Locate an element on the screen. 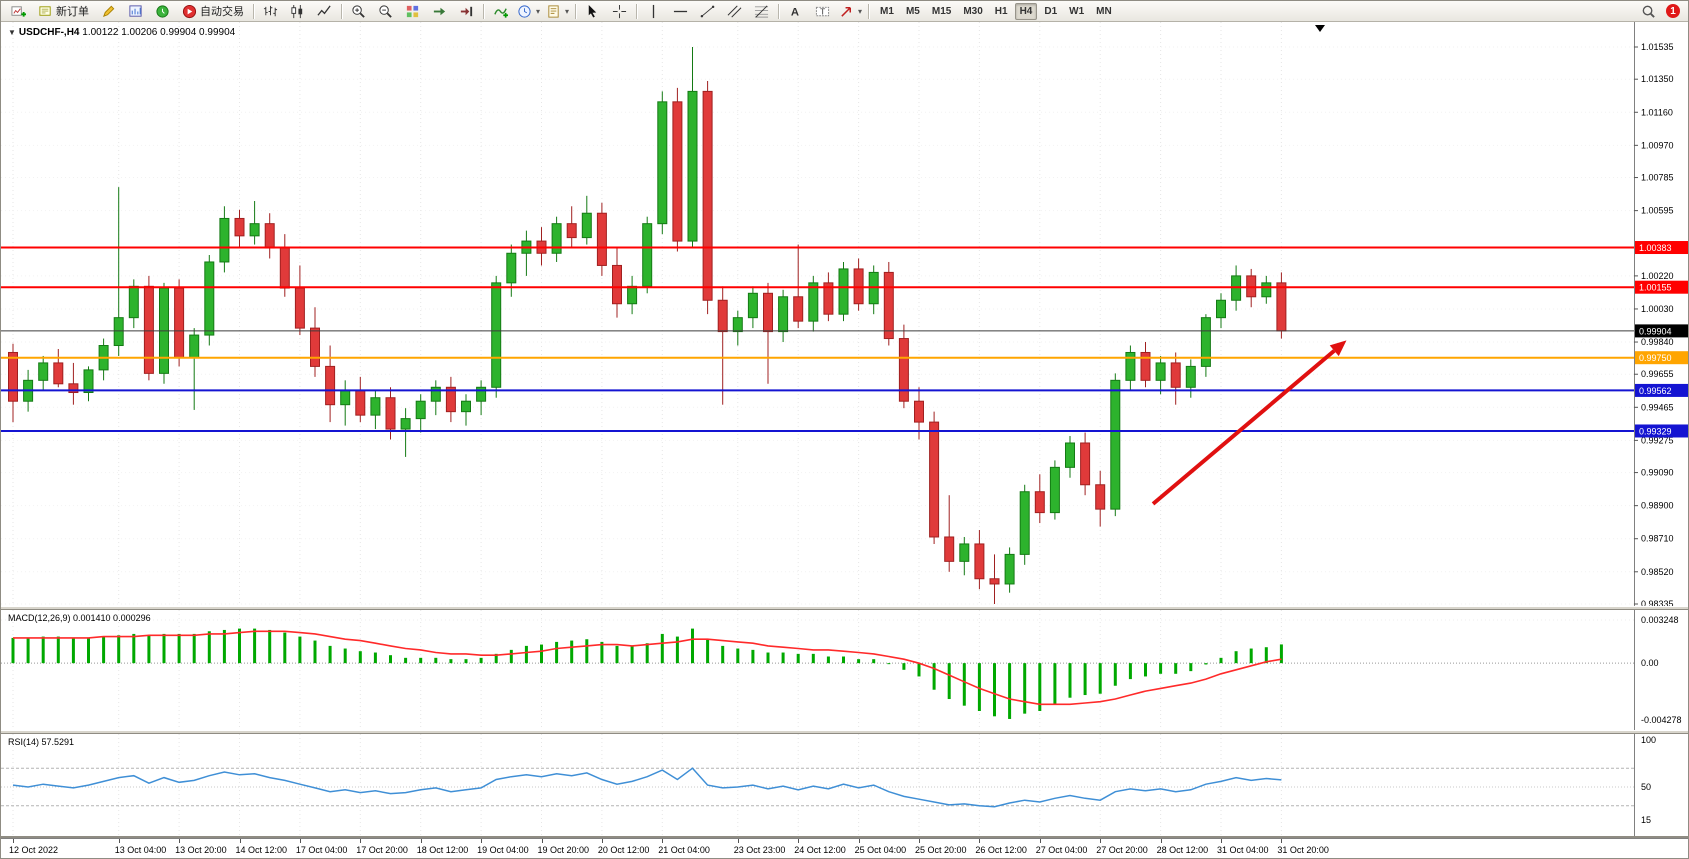 Image resolution: width=1689 pixels, height=859 pixels. chart-menu-icon: ▼ is located at coordinates (12, 32).